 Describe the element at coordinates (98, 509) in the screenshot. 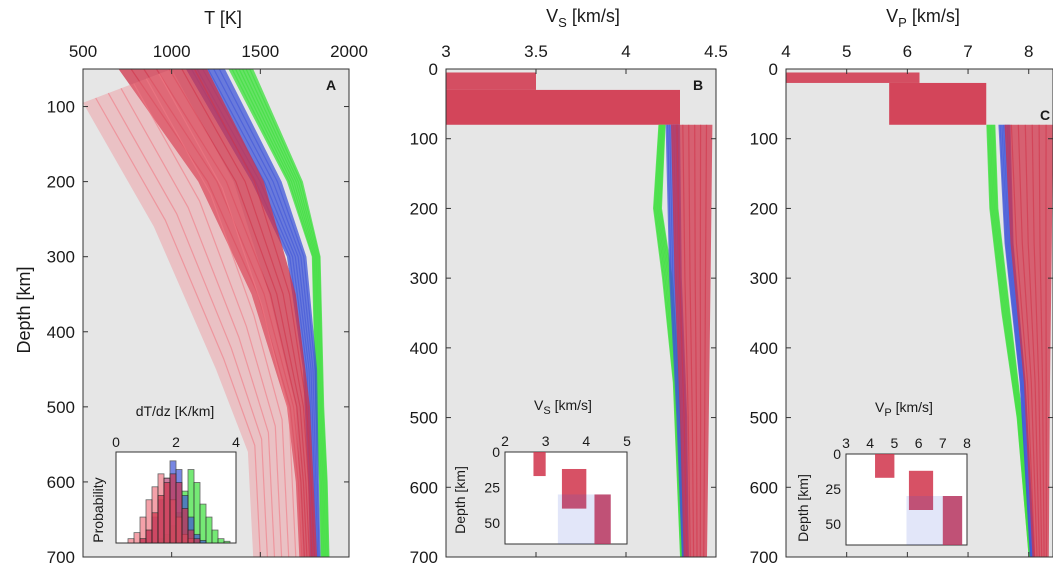

I see `panel-a-inset-ylabel: Probability` at that location.